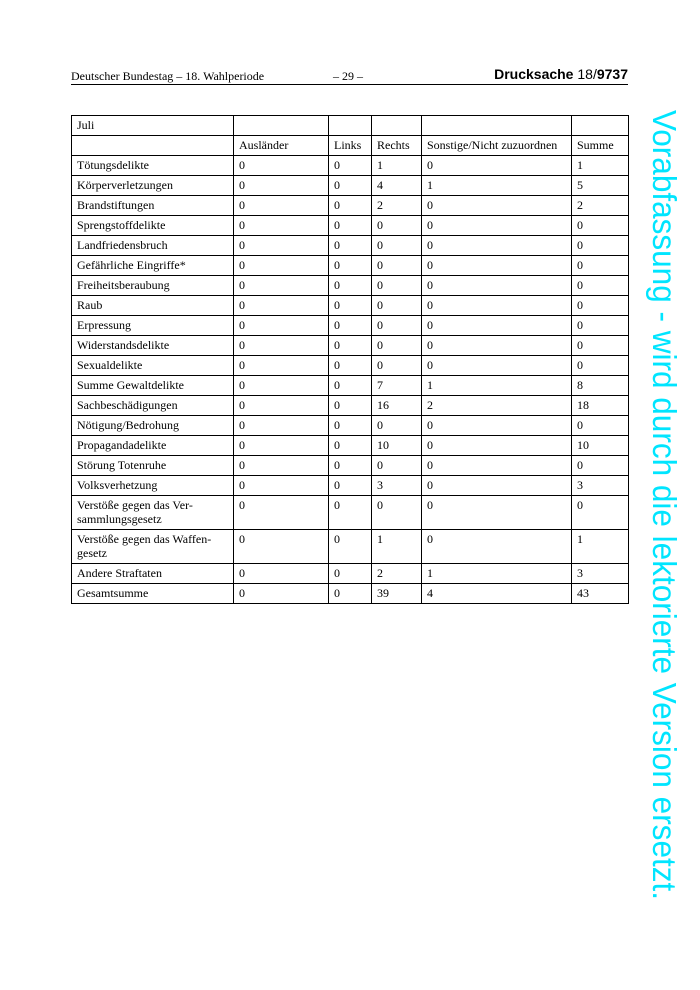  Describe the element at coordinates (152, 465) in the screenshot. I see `row-label: Störung Totenruhe` at that location.